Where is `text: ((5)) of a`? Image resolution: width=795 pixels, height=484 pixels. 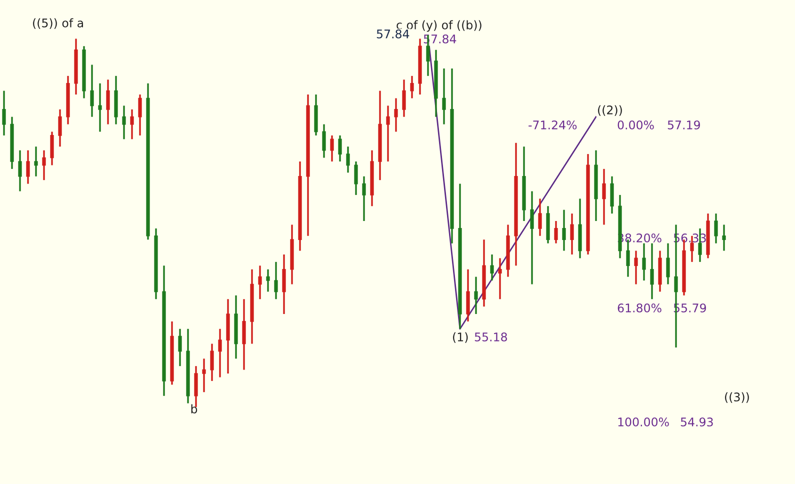 text: ((5)) of a is located at coordinates (58, 23).